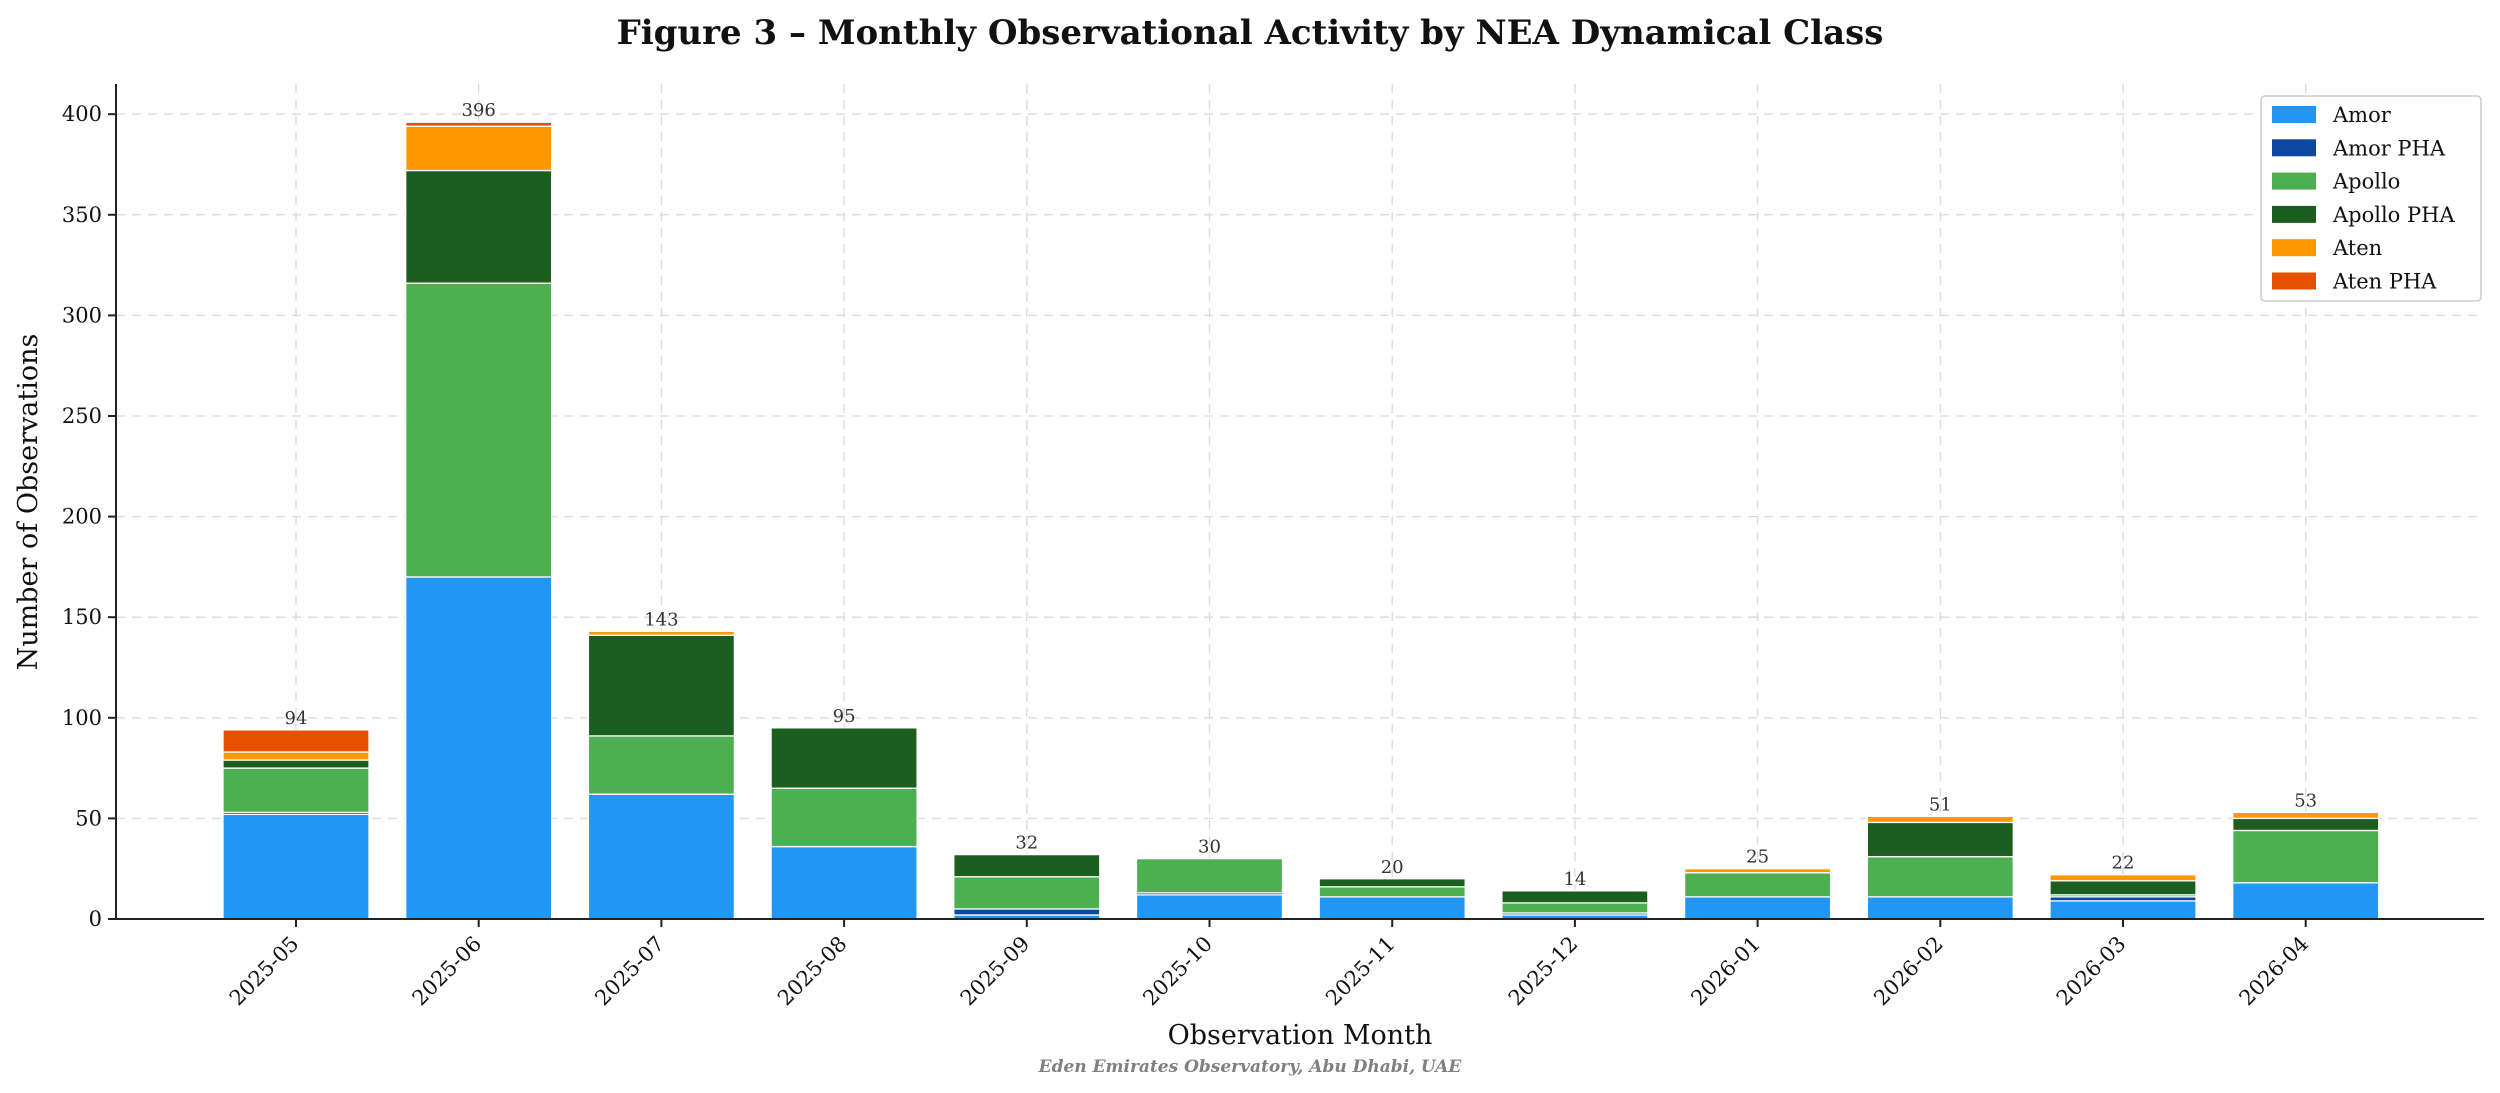 The width and height of the screenshot is (2500, 1093). I want to click on x-tick-label: 2025-07, so click(629, 971).